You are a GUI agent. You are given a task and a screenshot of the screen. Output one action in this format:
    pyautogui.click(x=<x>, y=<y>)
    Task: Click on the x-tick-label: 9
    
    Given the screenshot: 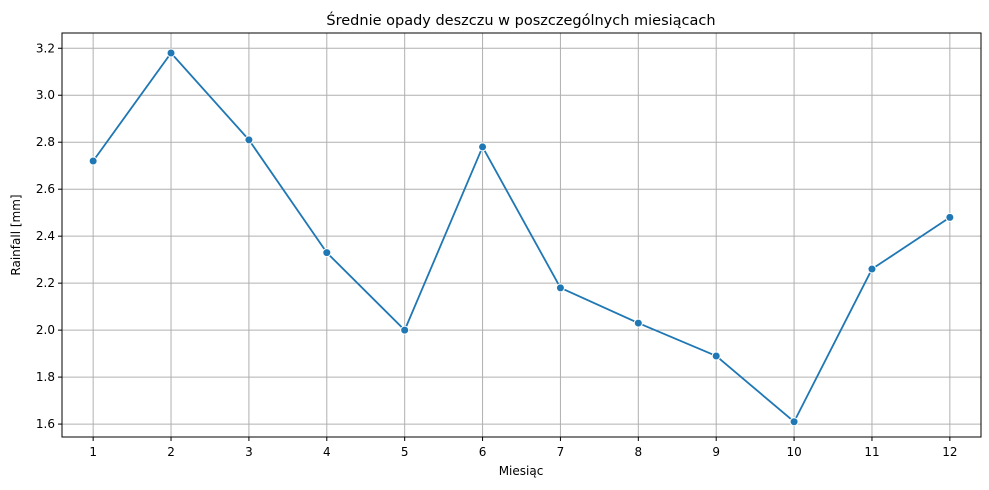 What is the action you would take?
    pyautogui.click(x=716, y=452)
    